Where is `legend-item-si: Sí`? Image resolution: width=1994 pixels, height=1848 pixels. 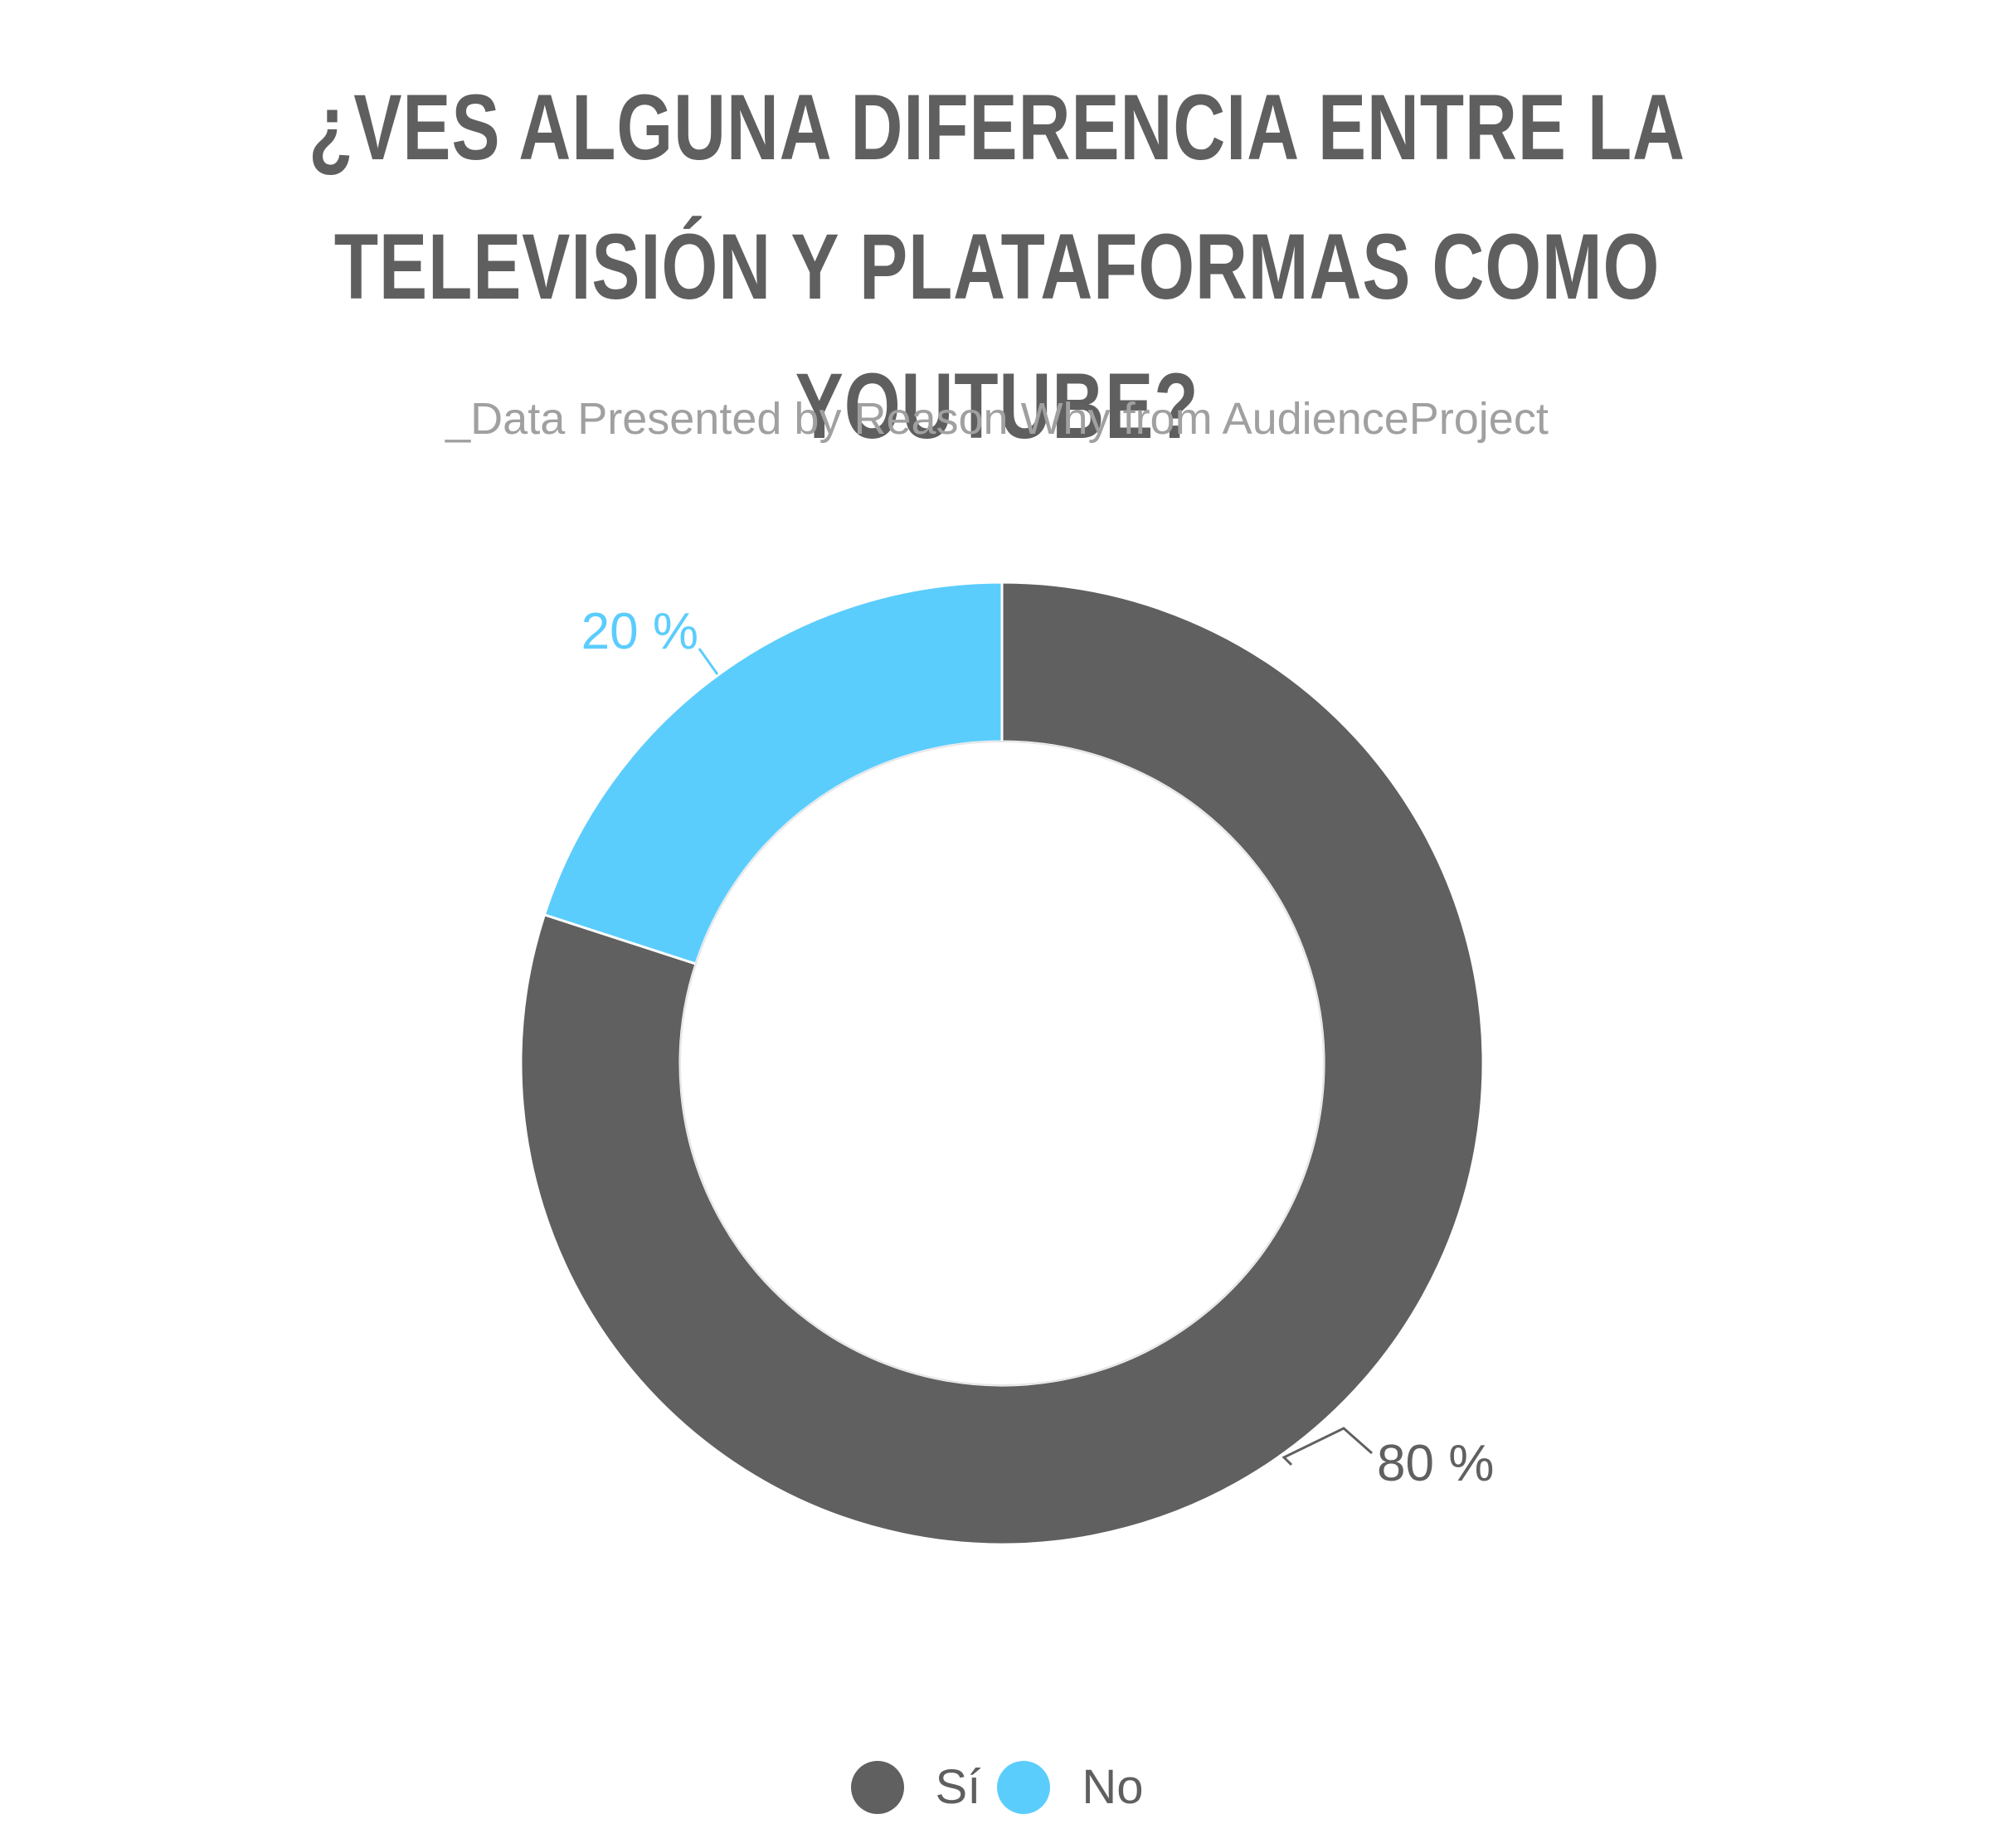
legend-item-si: Sí is located at coordinates (916, 1787).